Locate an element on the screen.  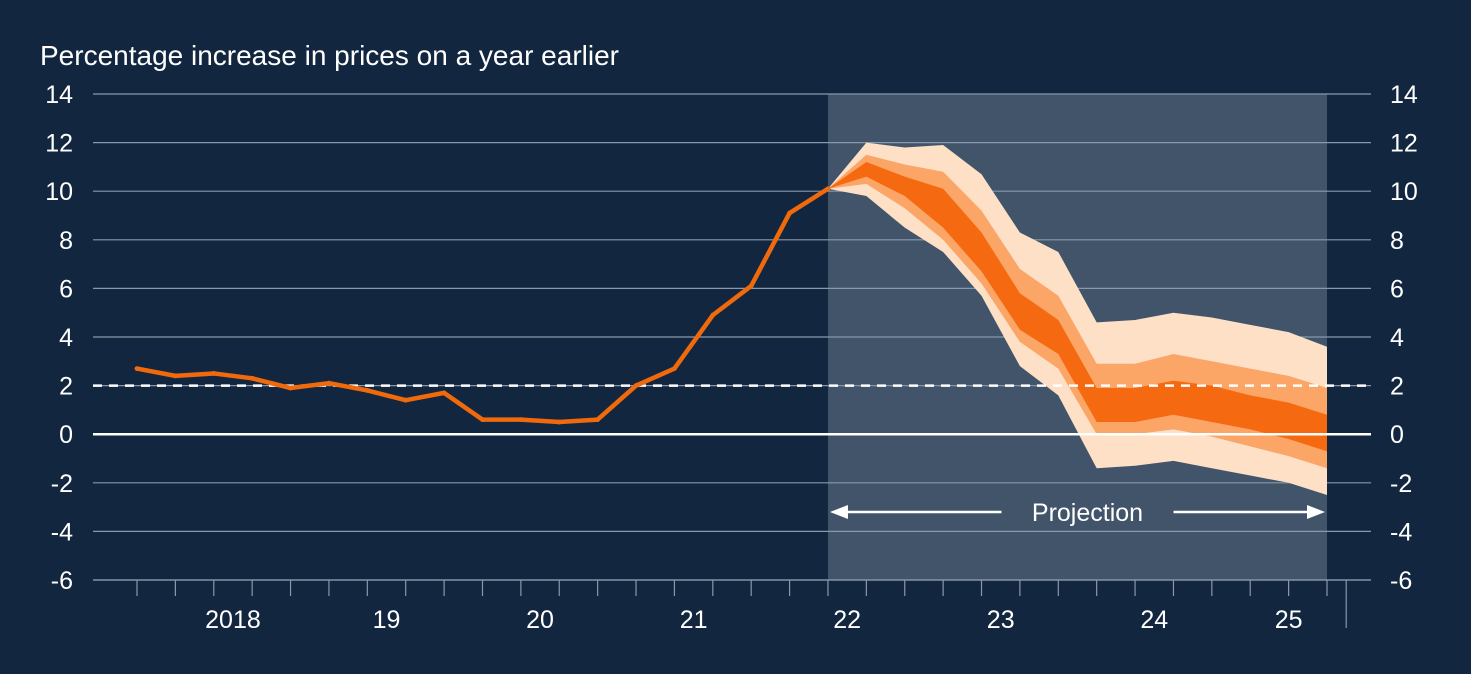
x-tick-label: 25 is located at coordinates (1289, 620).